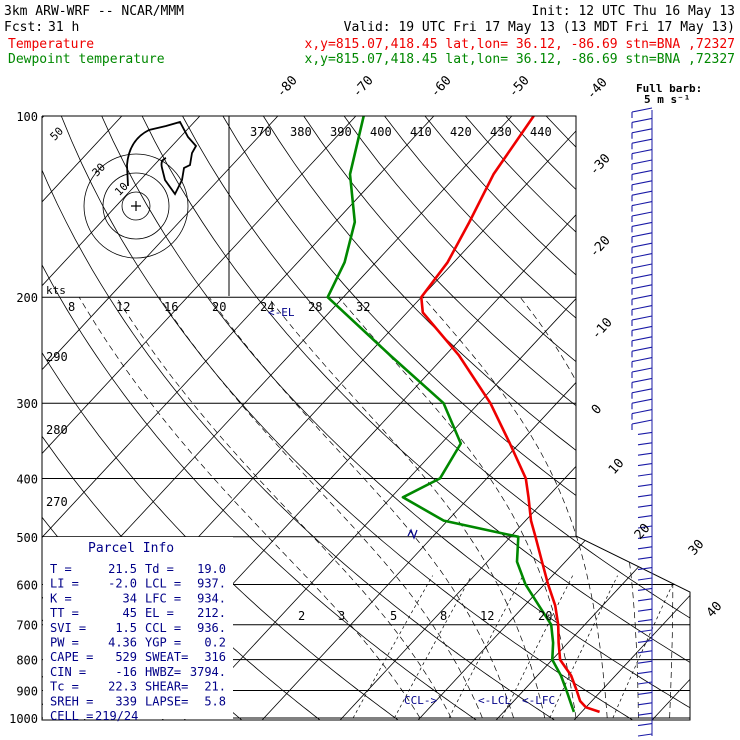 This screenshot has height=740, width=740. I want to click on hodograph: 50 30 10 kts, so click(138, 206).